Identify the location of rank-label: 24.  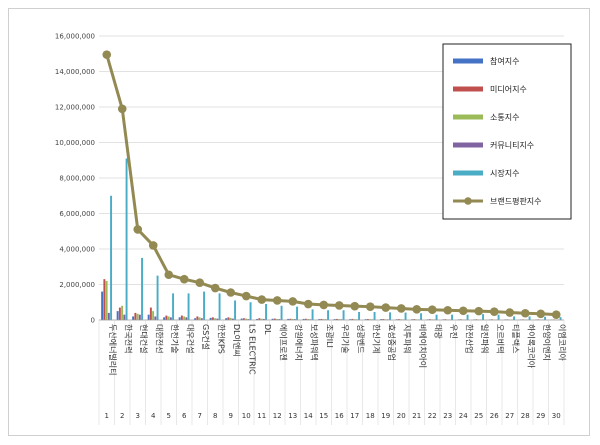
(463, 416).